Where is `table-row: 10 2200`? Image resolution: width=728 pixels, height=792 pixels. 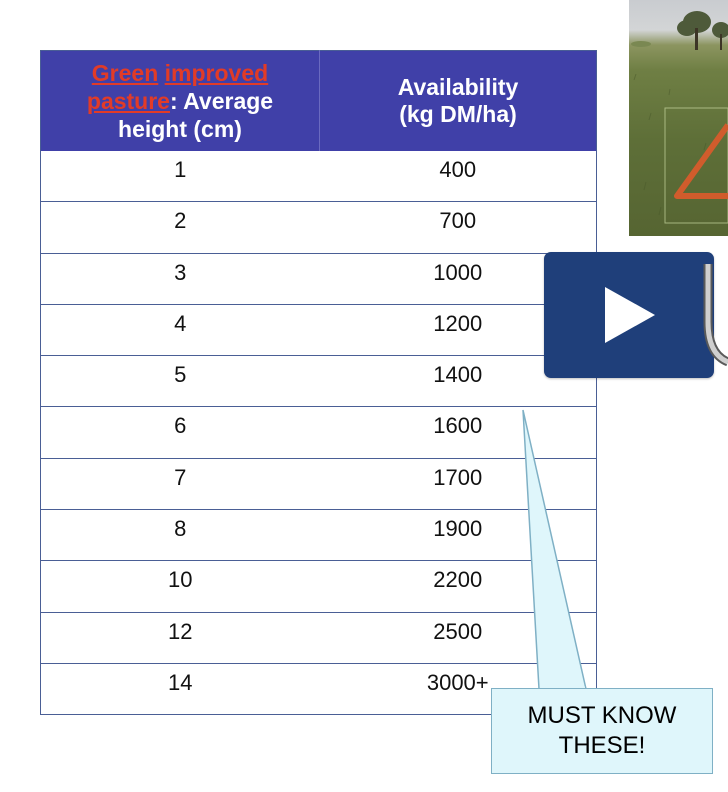 table-row: 10 2200 is located at coordinates (318, 586).